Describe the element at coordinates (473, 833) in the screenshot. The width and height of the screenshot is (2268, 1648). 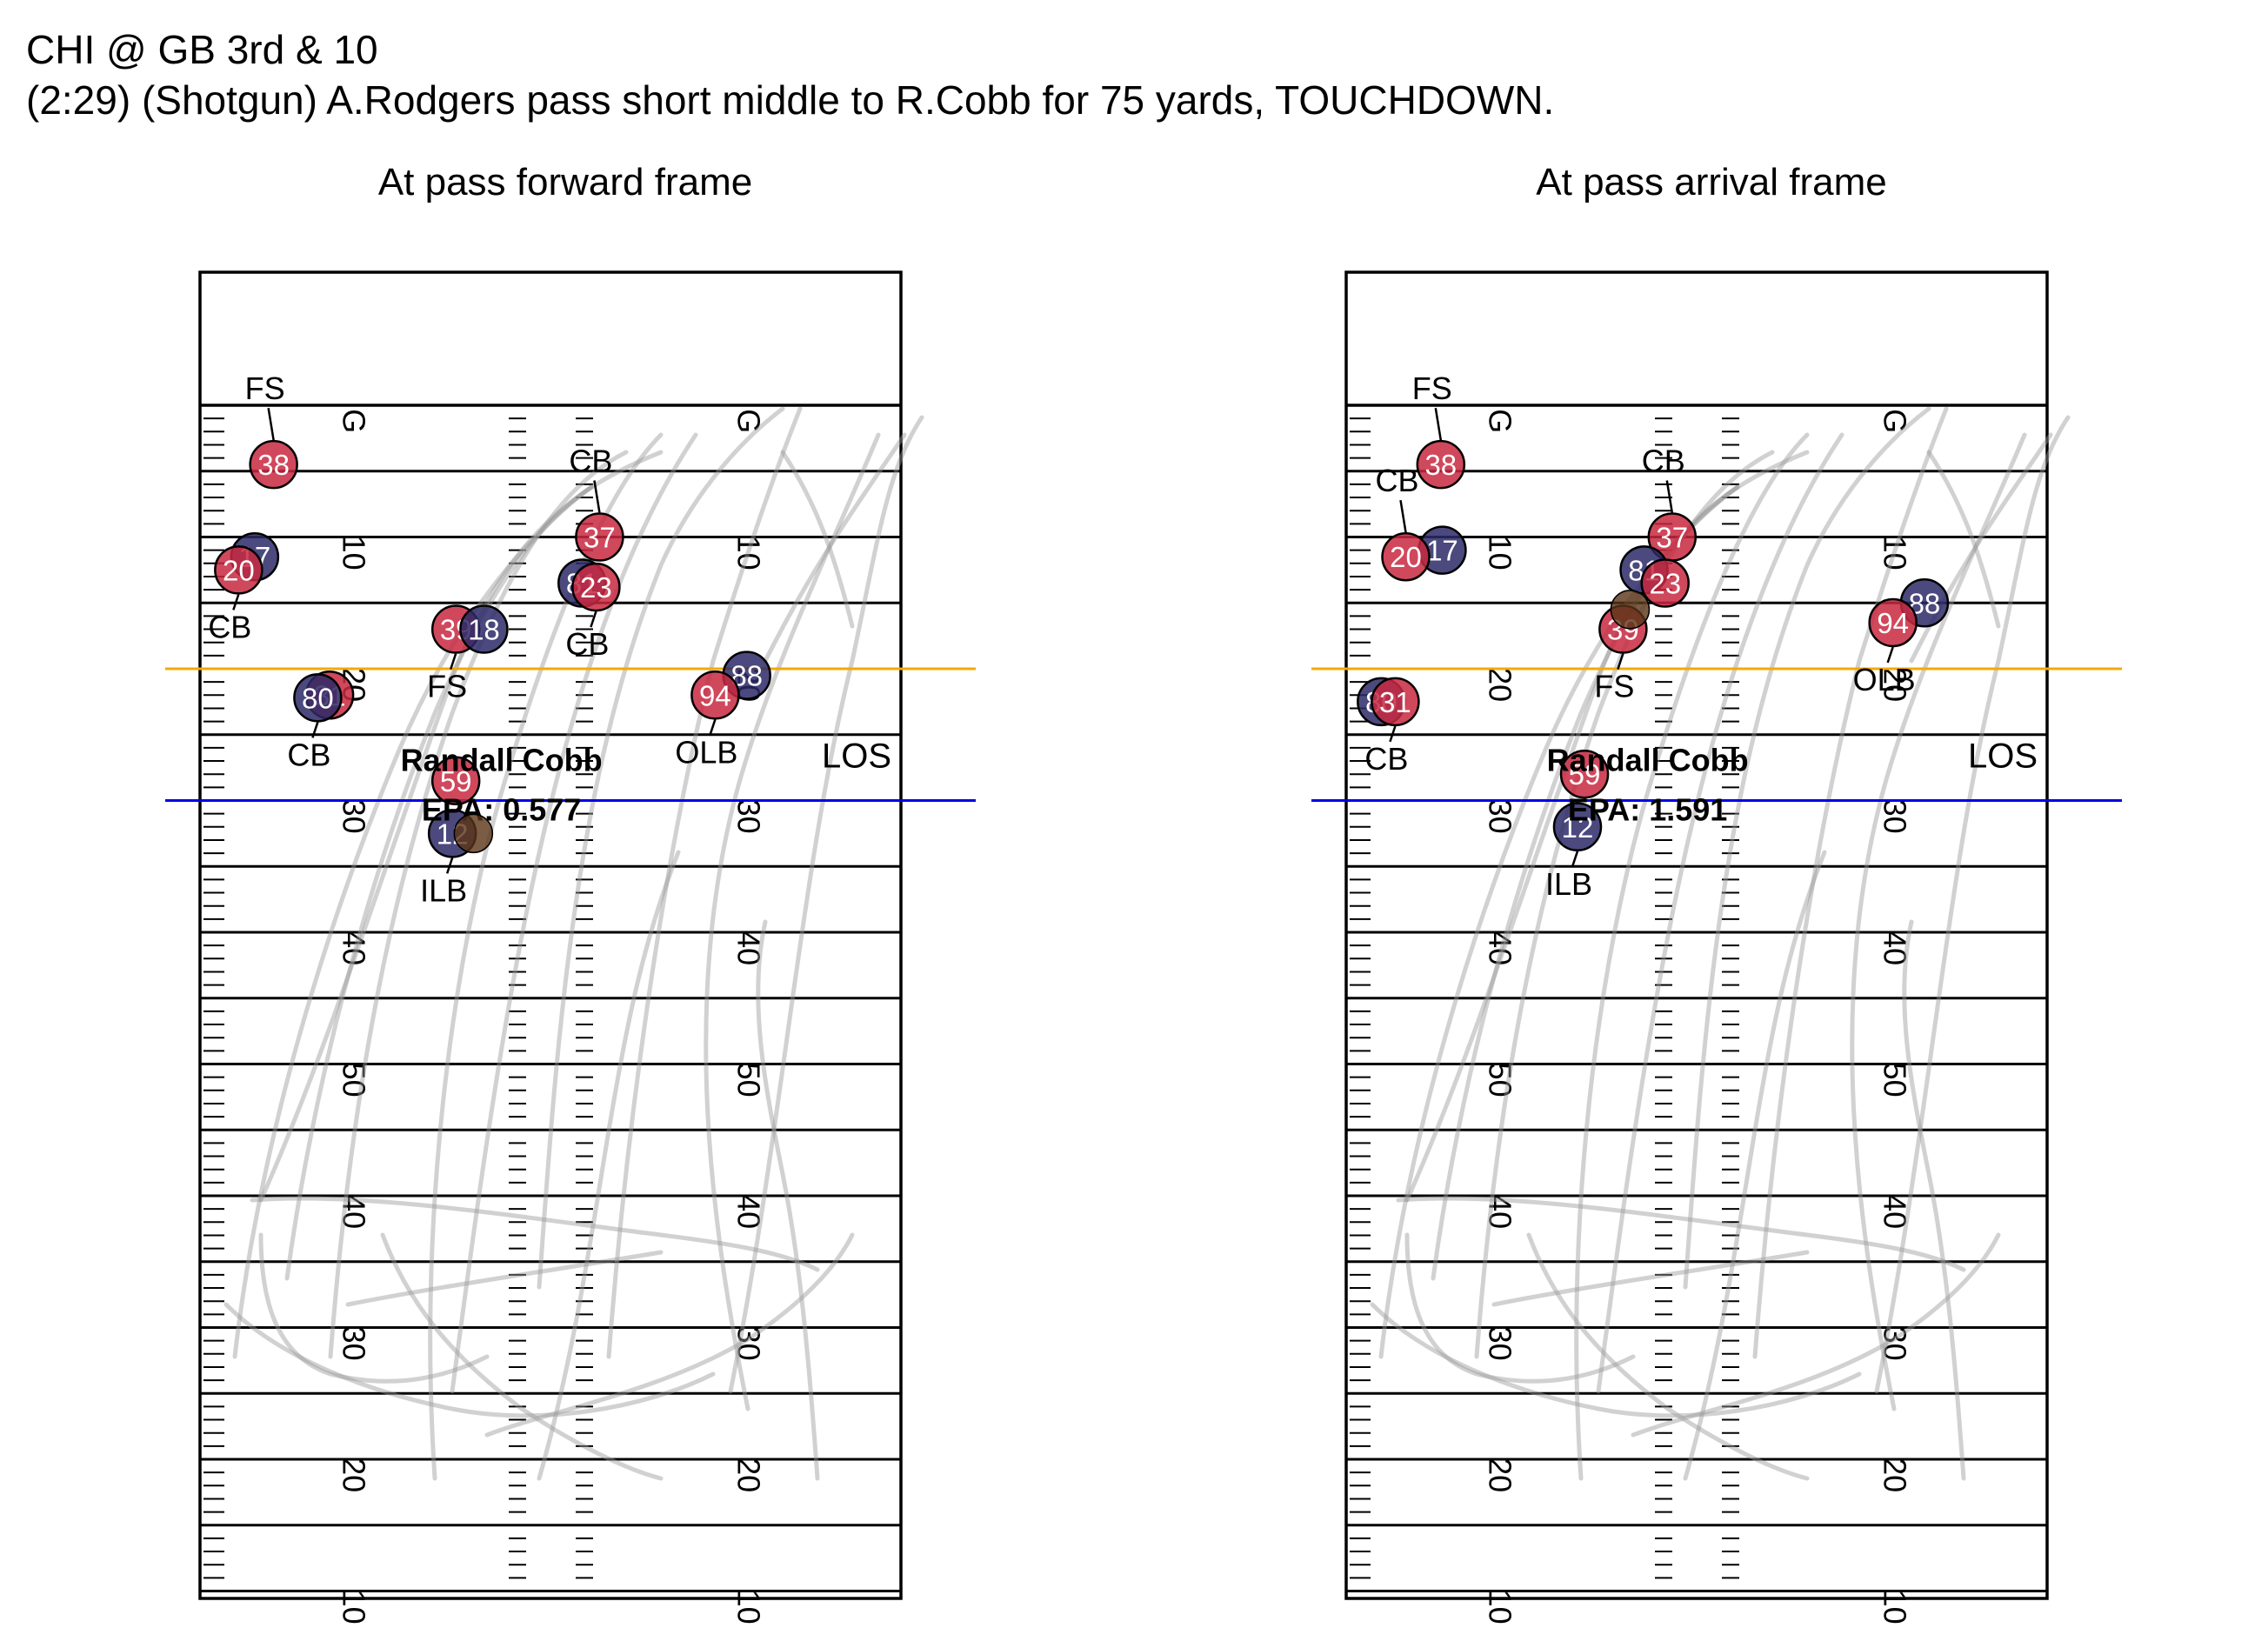
I see `football-marker` at that location.